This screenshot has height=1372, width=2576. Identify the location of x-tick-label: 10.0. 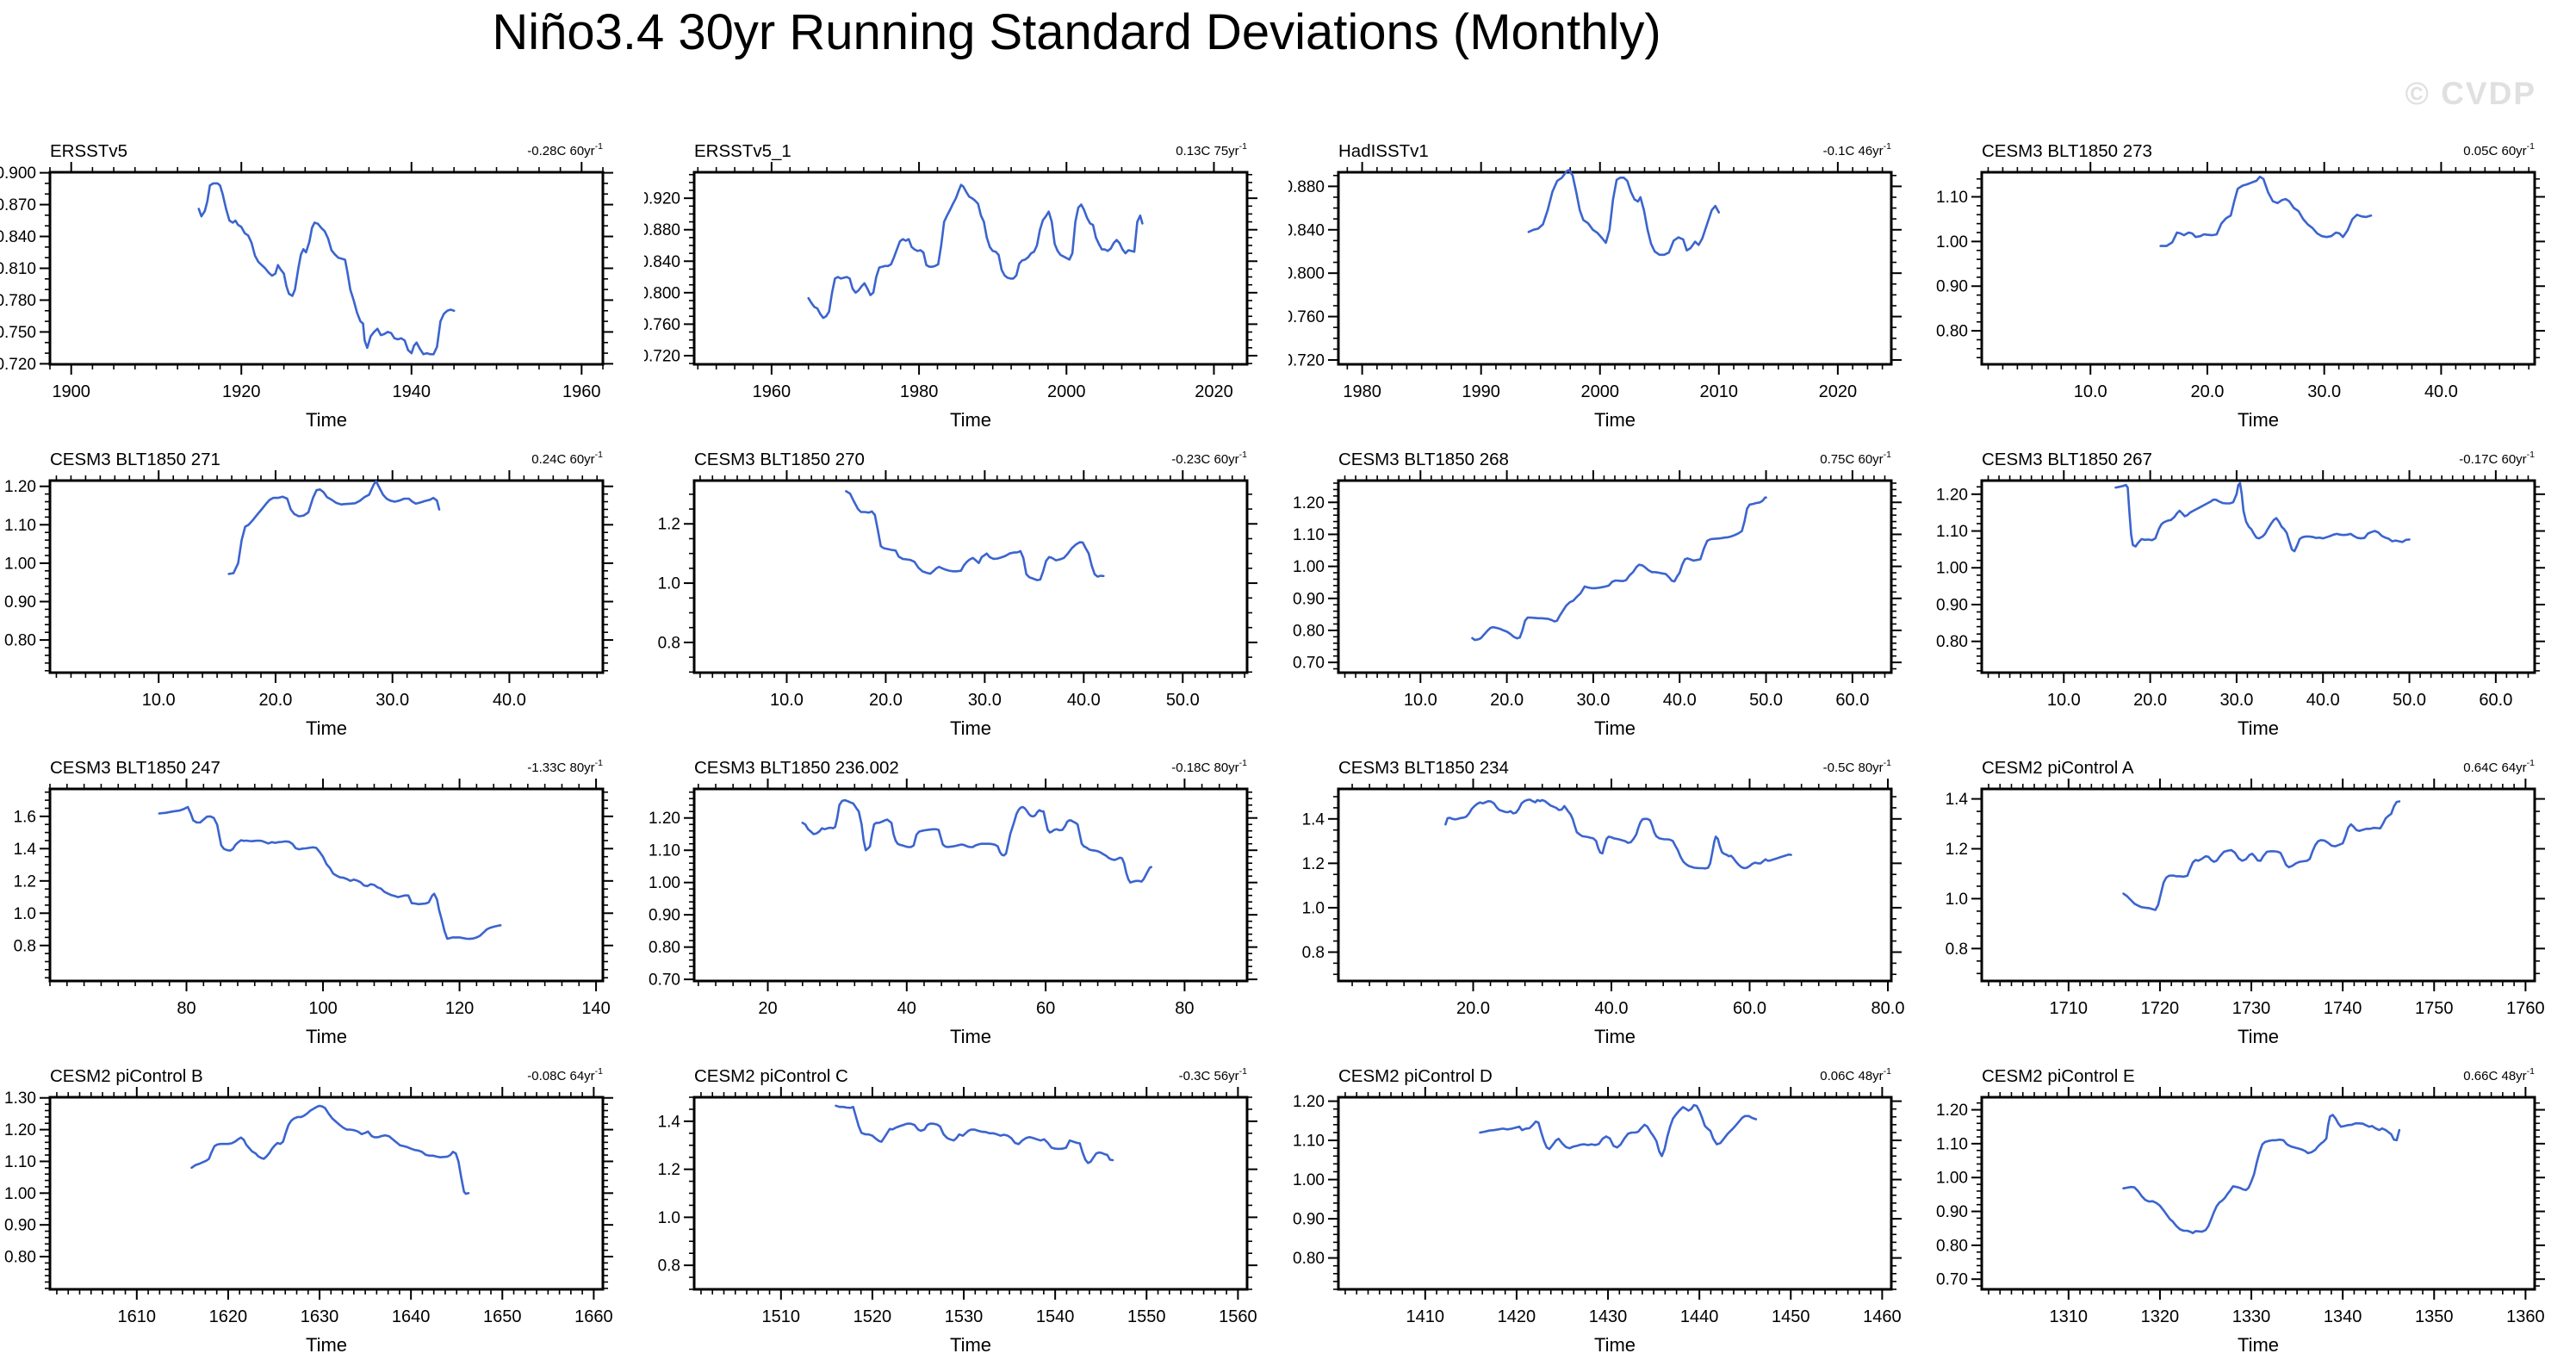
(2090, 392).